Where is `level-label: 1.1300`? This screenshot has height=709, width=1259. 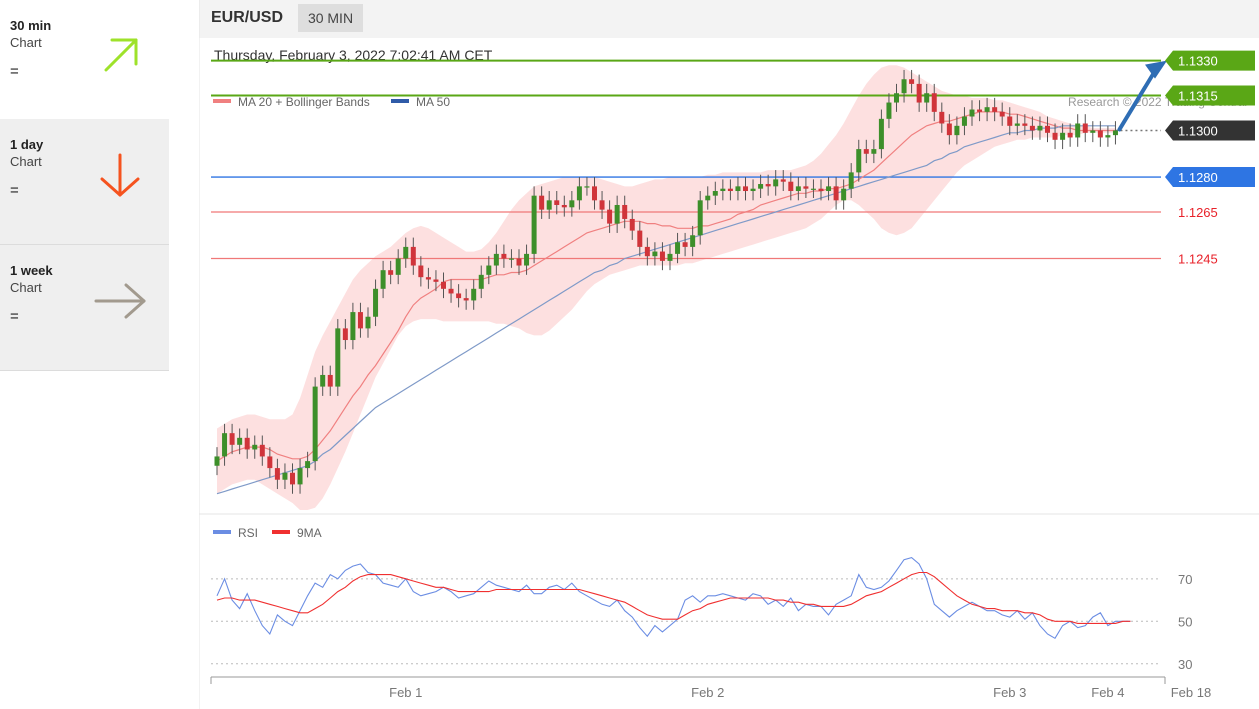 level-label: 1.1300 is located at coordinates (1198, 130).